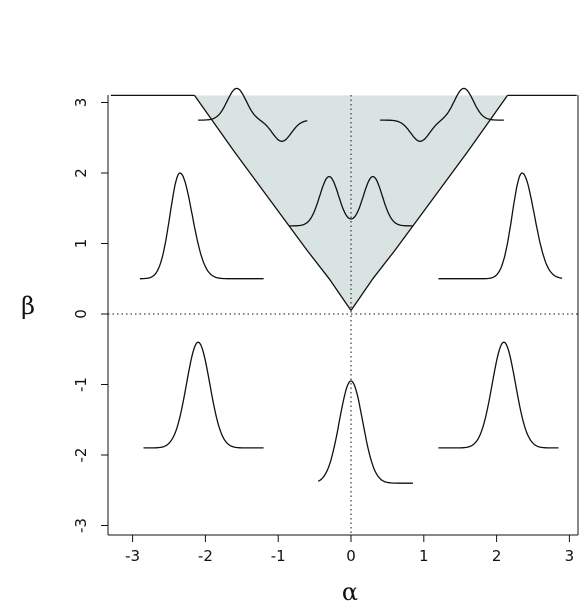  What do you see at coordinates (205, 556) in the screenshot?
I see `x-tick-label-1: -2` at bounding box center [205, 556].